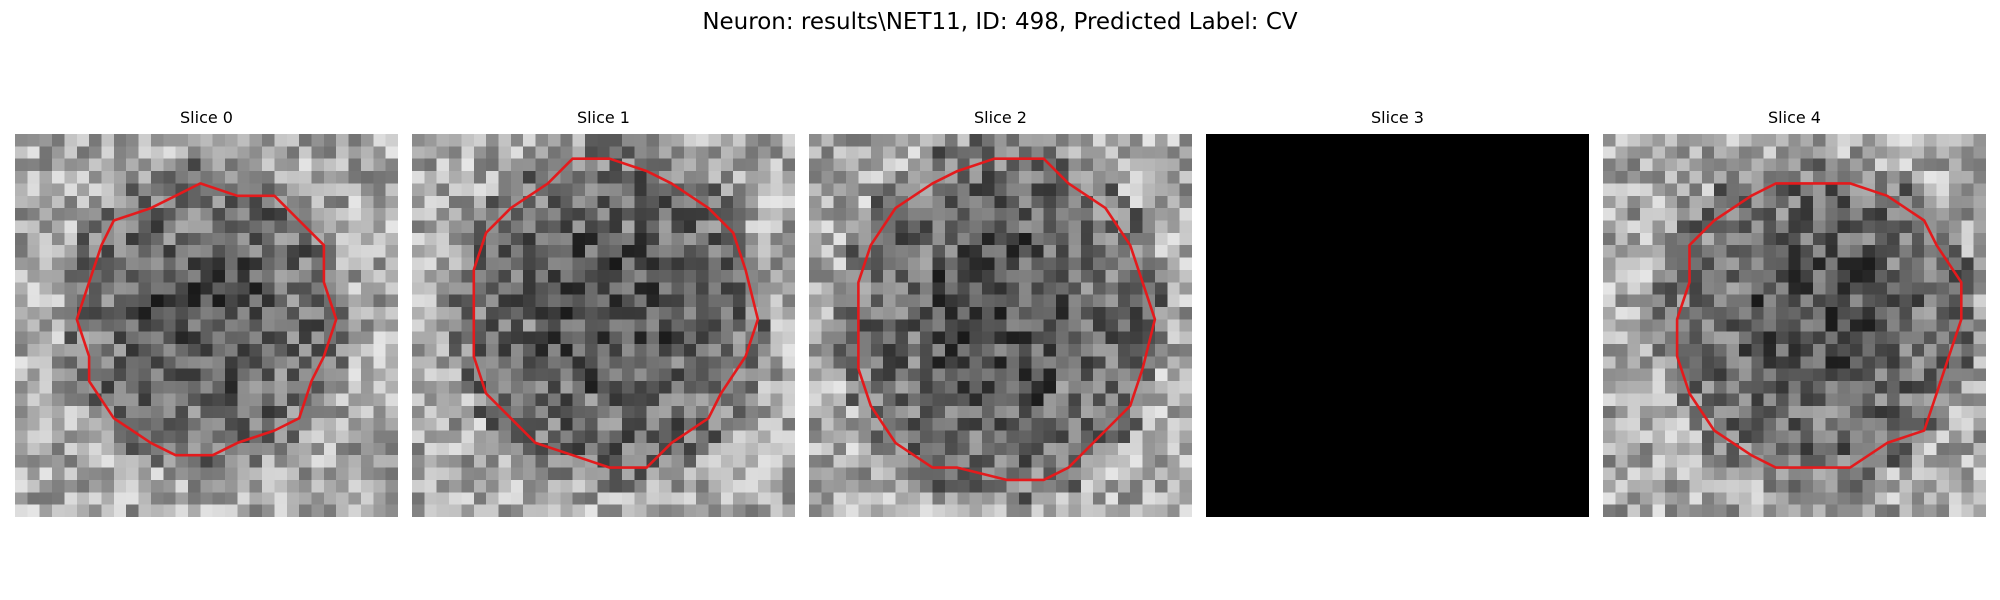 The height and width of the screenshot is (600, 2000). I want to click on slice-panel-1: Slice 1, so click(603, 312).